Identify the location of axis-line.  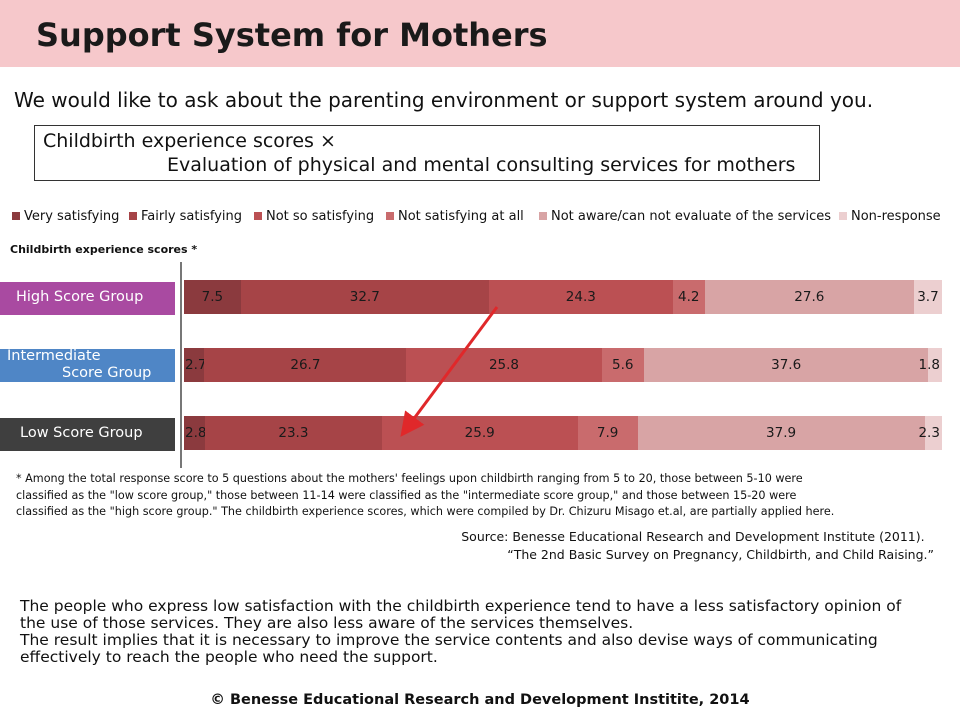
(181, 365).